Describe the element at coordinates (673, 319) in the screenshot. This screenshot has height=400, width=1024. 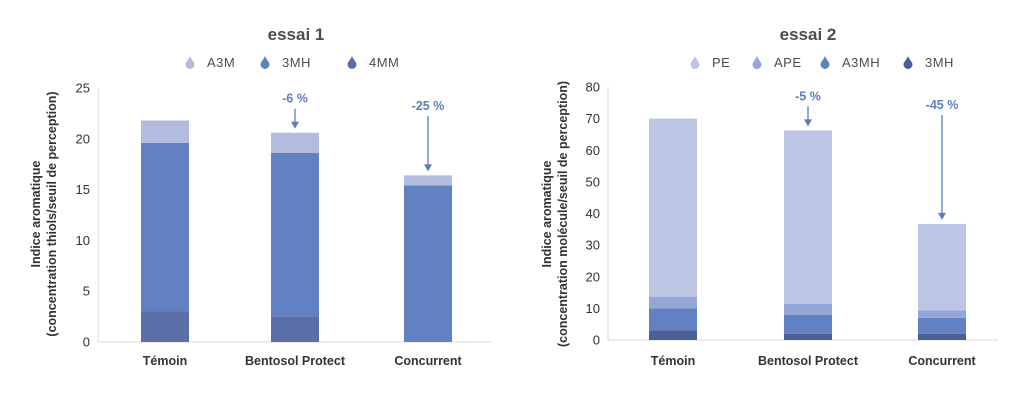
I see `bar-temoin-a3mh` at that location.